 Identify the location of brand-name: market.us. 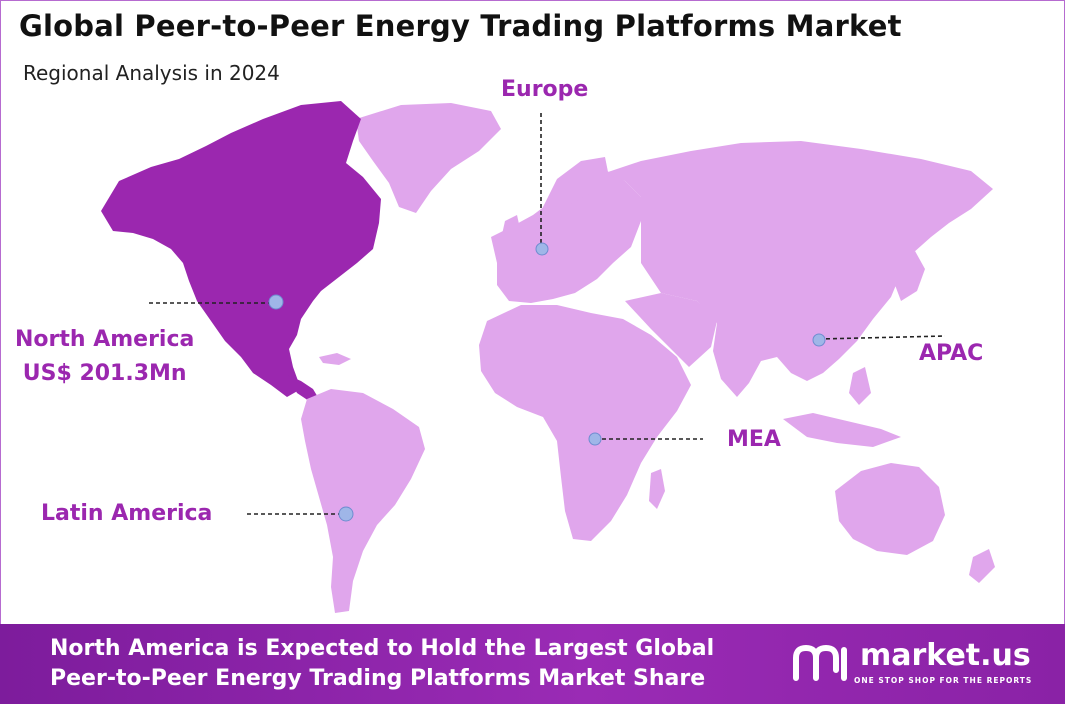
(945, 655).